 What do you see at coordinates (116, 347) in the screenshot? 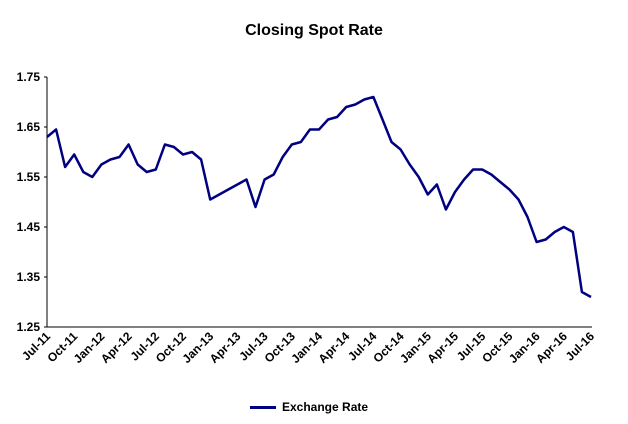
I see `x-tick-label: Apr-12` at bounding box center [116, 347].